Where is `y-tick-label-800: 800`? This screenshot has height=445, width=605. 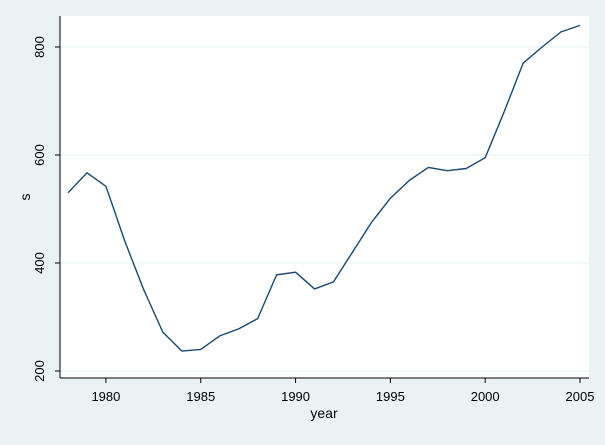 y-tick-label-800: 800 is located at coordinates (39, 47).